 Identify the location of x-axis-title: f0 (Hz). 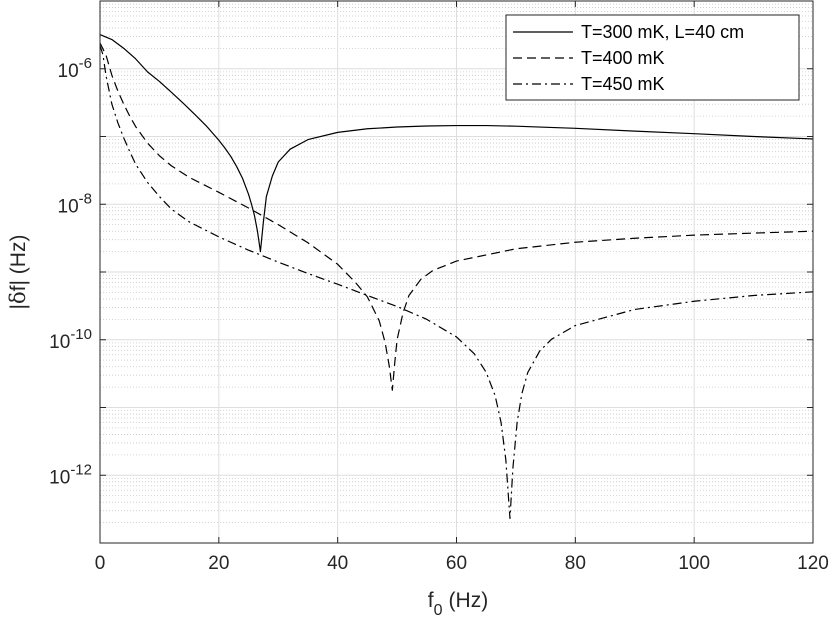
(458, 604).